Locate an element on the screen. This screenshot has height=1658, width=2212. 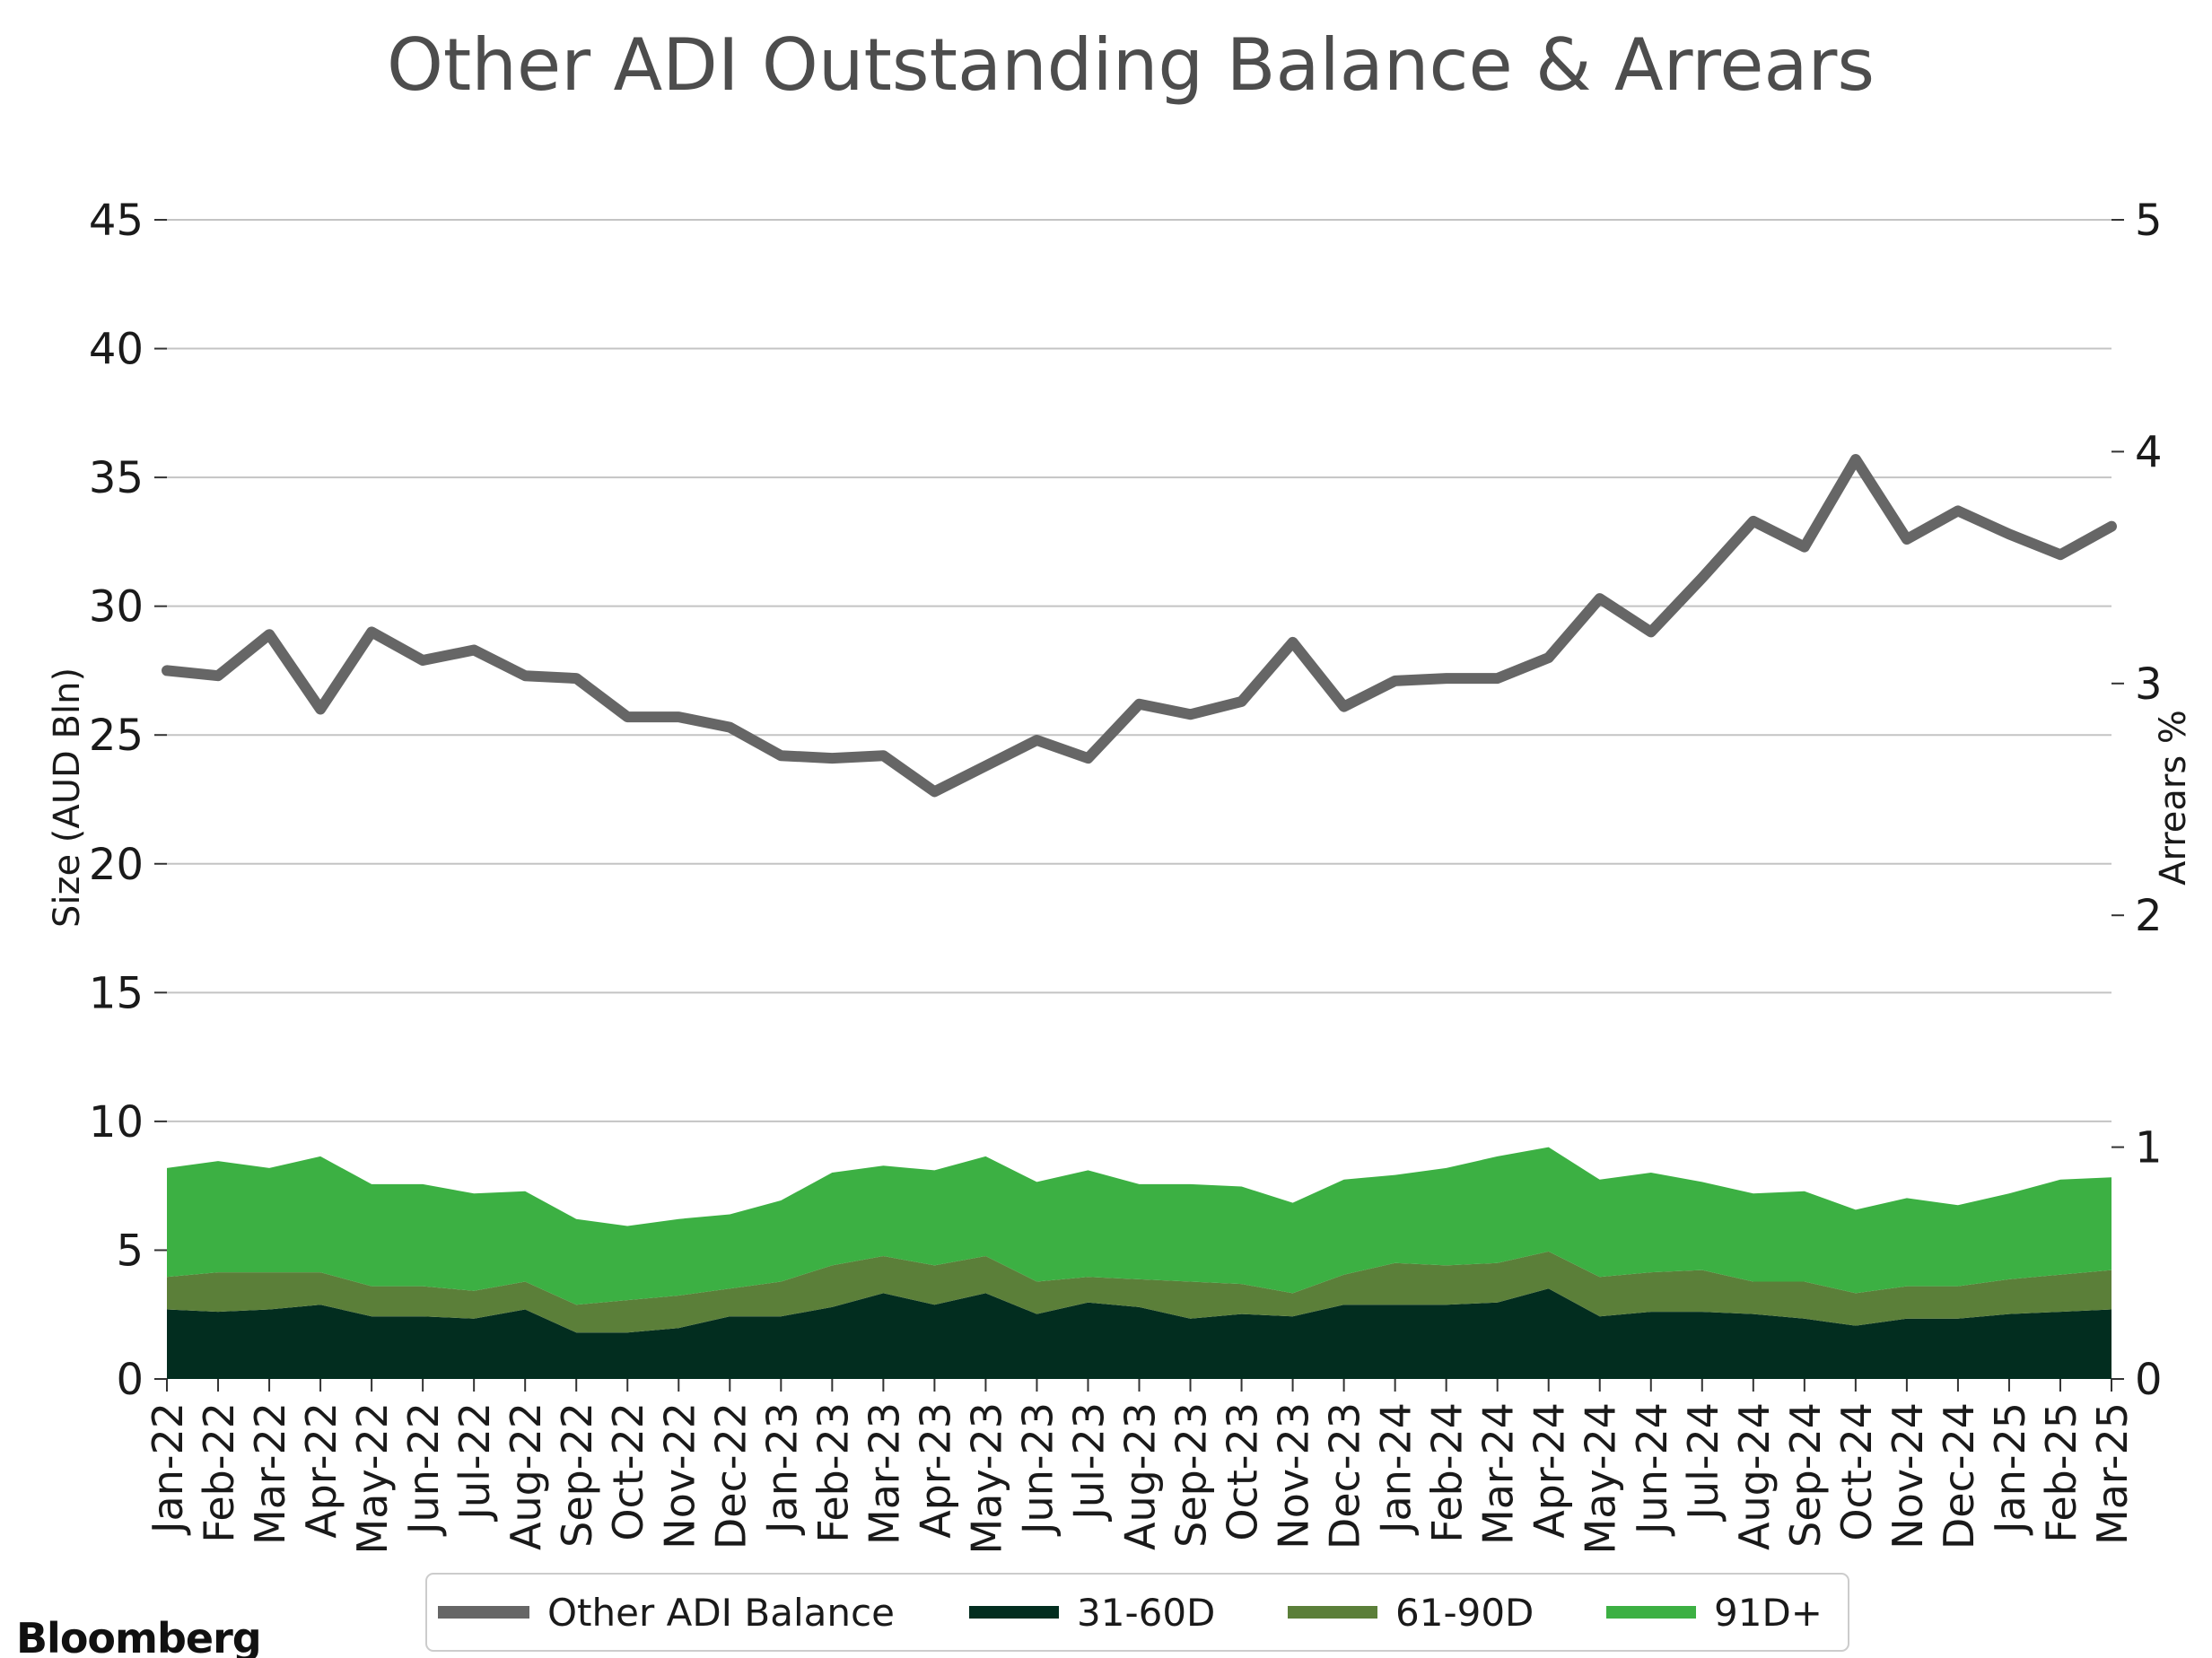
x-tick-label: May-22 is located at coordinates (372, 1478).